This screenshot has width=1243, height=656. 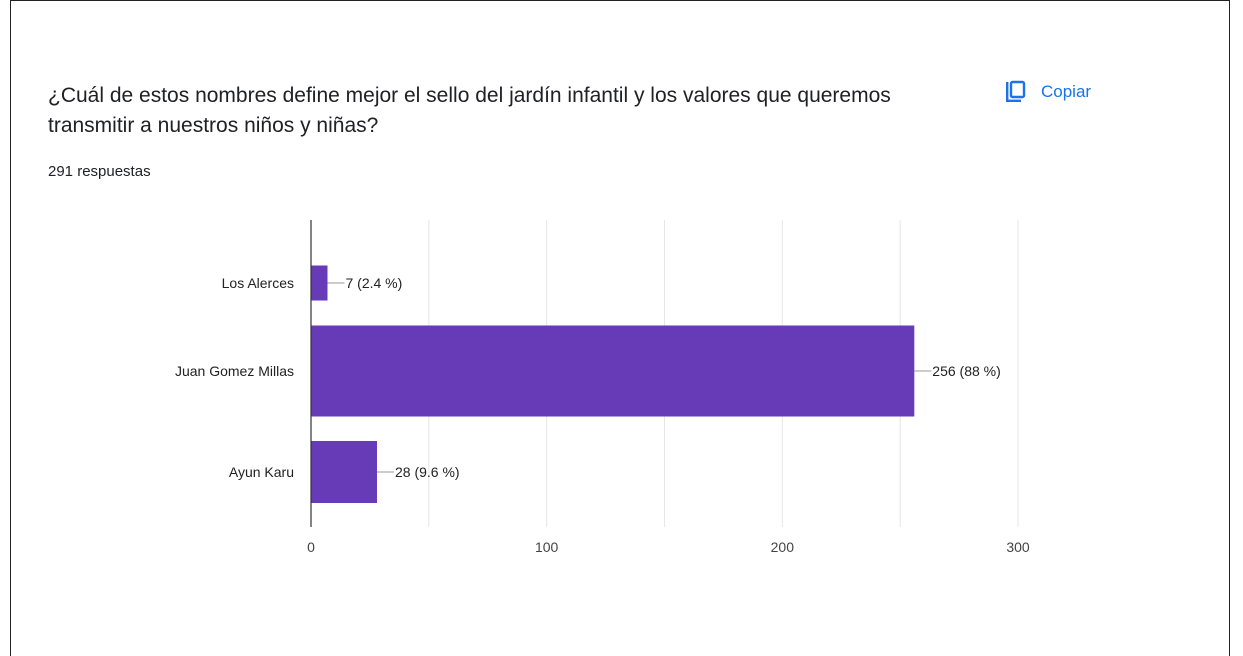 What do you see at coordinates (261, 472) in the screenshot?
I see `category-label: Ayun Karu` at bounding box center [261, 472].